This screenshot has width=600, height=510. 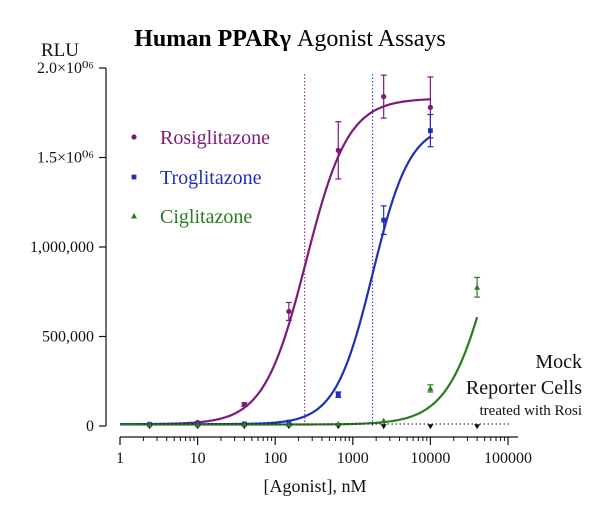 What do you see at coordinates (315, 486) in the screenshot?
I see `x-axis-title: [Agonist], nM` at bounding box center [315, 486].